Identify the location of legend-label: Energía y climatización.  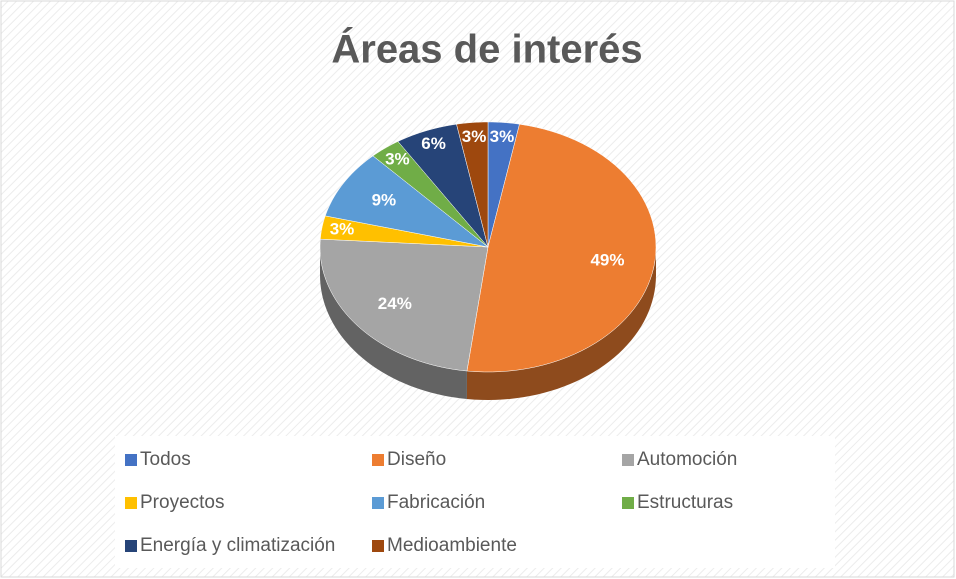
(237, 545).